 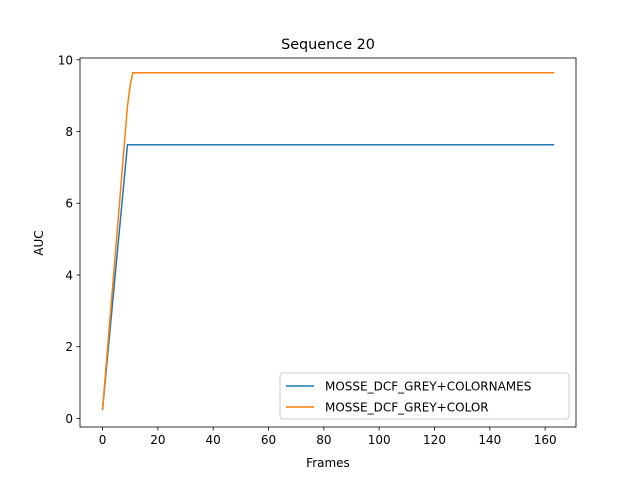 What do you see at coordinates (213, 440) in the screenshot?
I see `x-tick-label: 40` at bounding box center [213, 440].